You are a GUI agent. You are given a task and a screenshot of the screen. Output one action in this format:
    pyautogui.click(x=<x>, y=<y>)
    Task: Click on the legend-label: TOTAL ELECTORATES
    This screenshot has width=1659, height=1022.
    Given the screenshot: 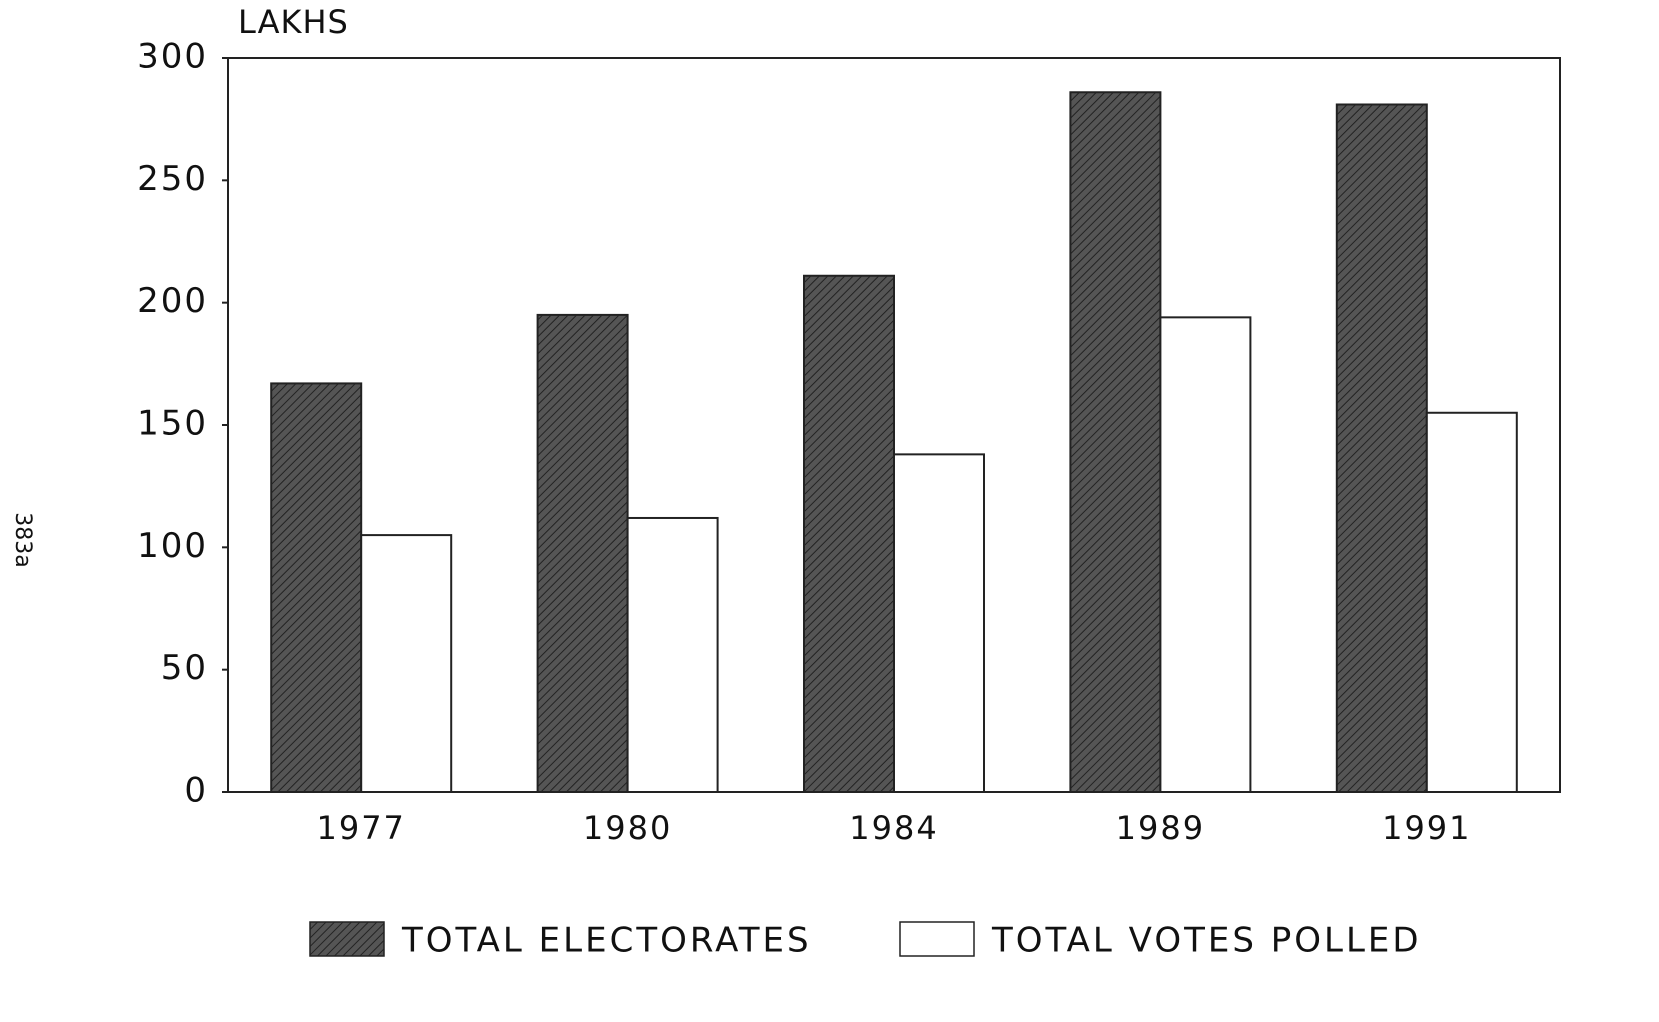 What is the action you would take?
    pyautogui.click(x=606, y=941)
    